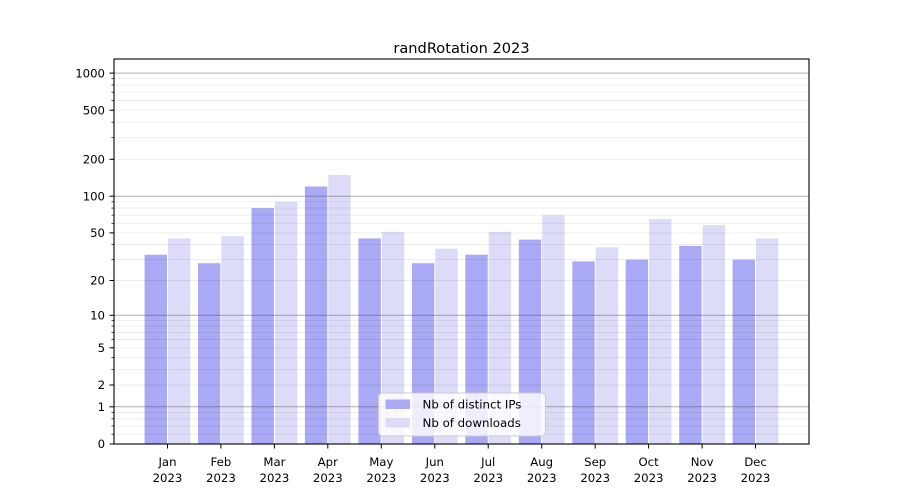  What do you see at coordinates (755, 462) in the screenshot?
I see `x-tick-label-month: Dec` at bounding box center [755, 462].